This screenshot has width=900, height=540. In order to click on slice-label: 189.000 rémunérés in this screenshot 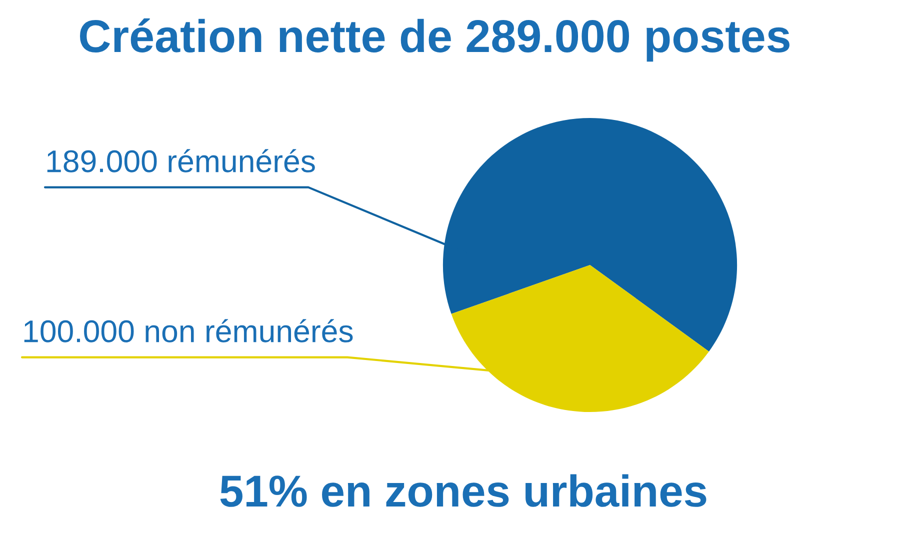, I will do `click(181, 160)`.